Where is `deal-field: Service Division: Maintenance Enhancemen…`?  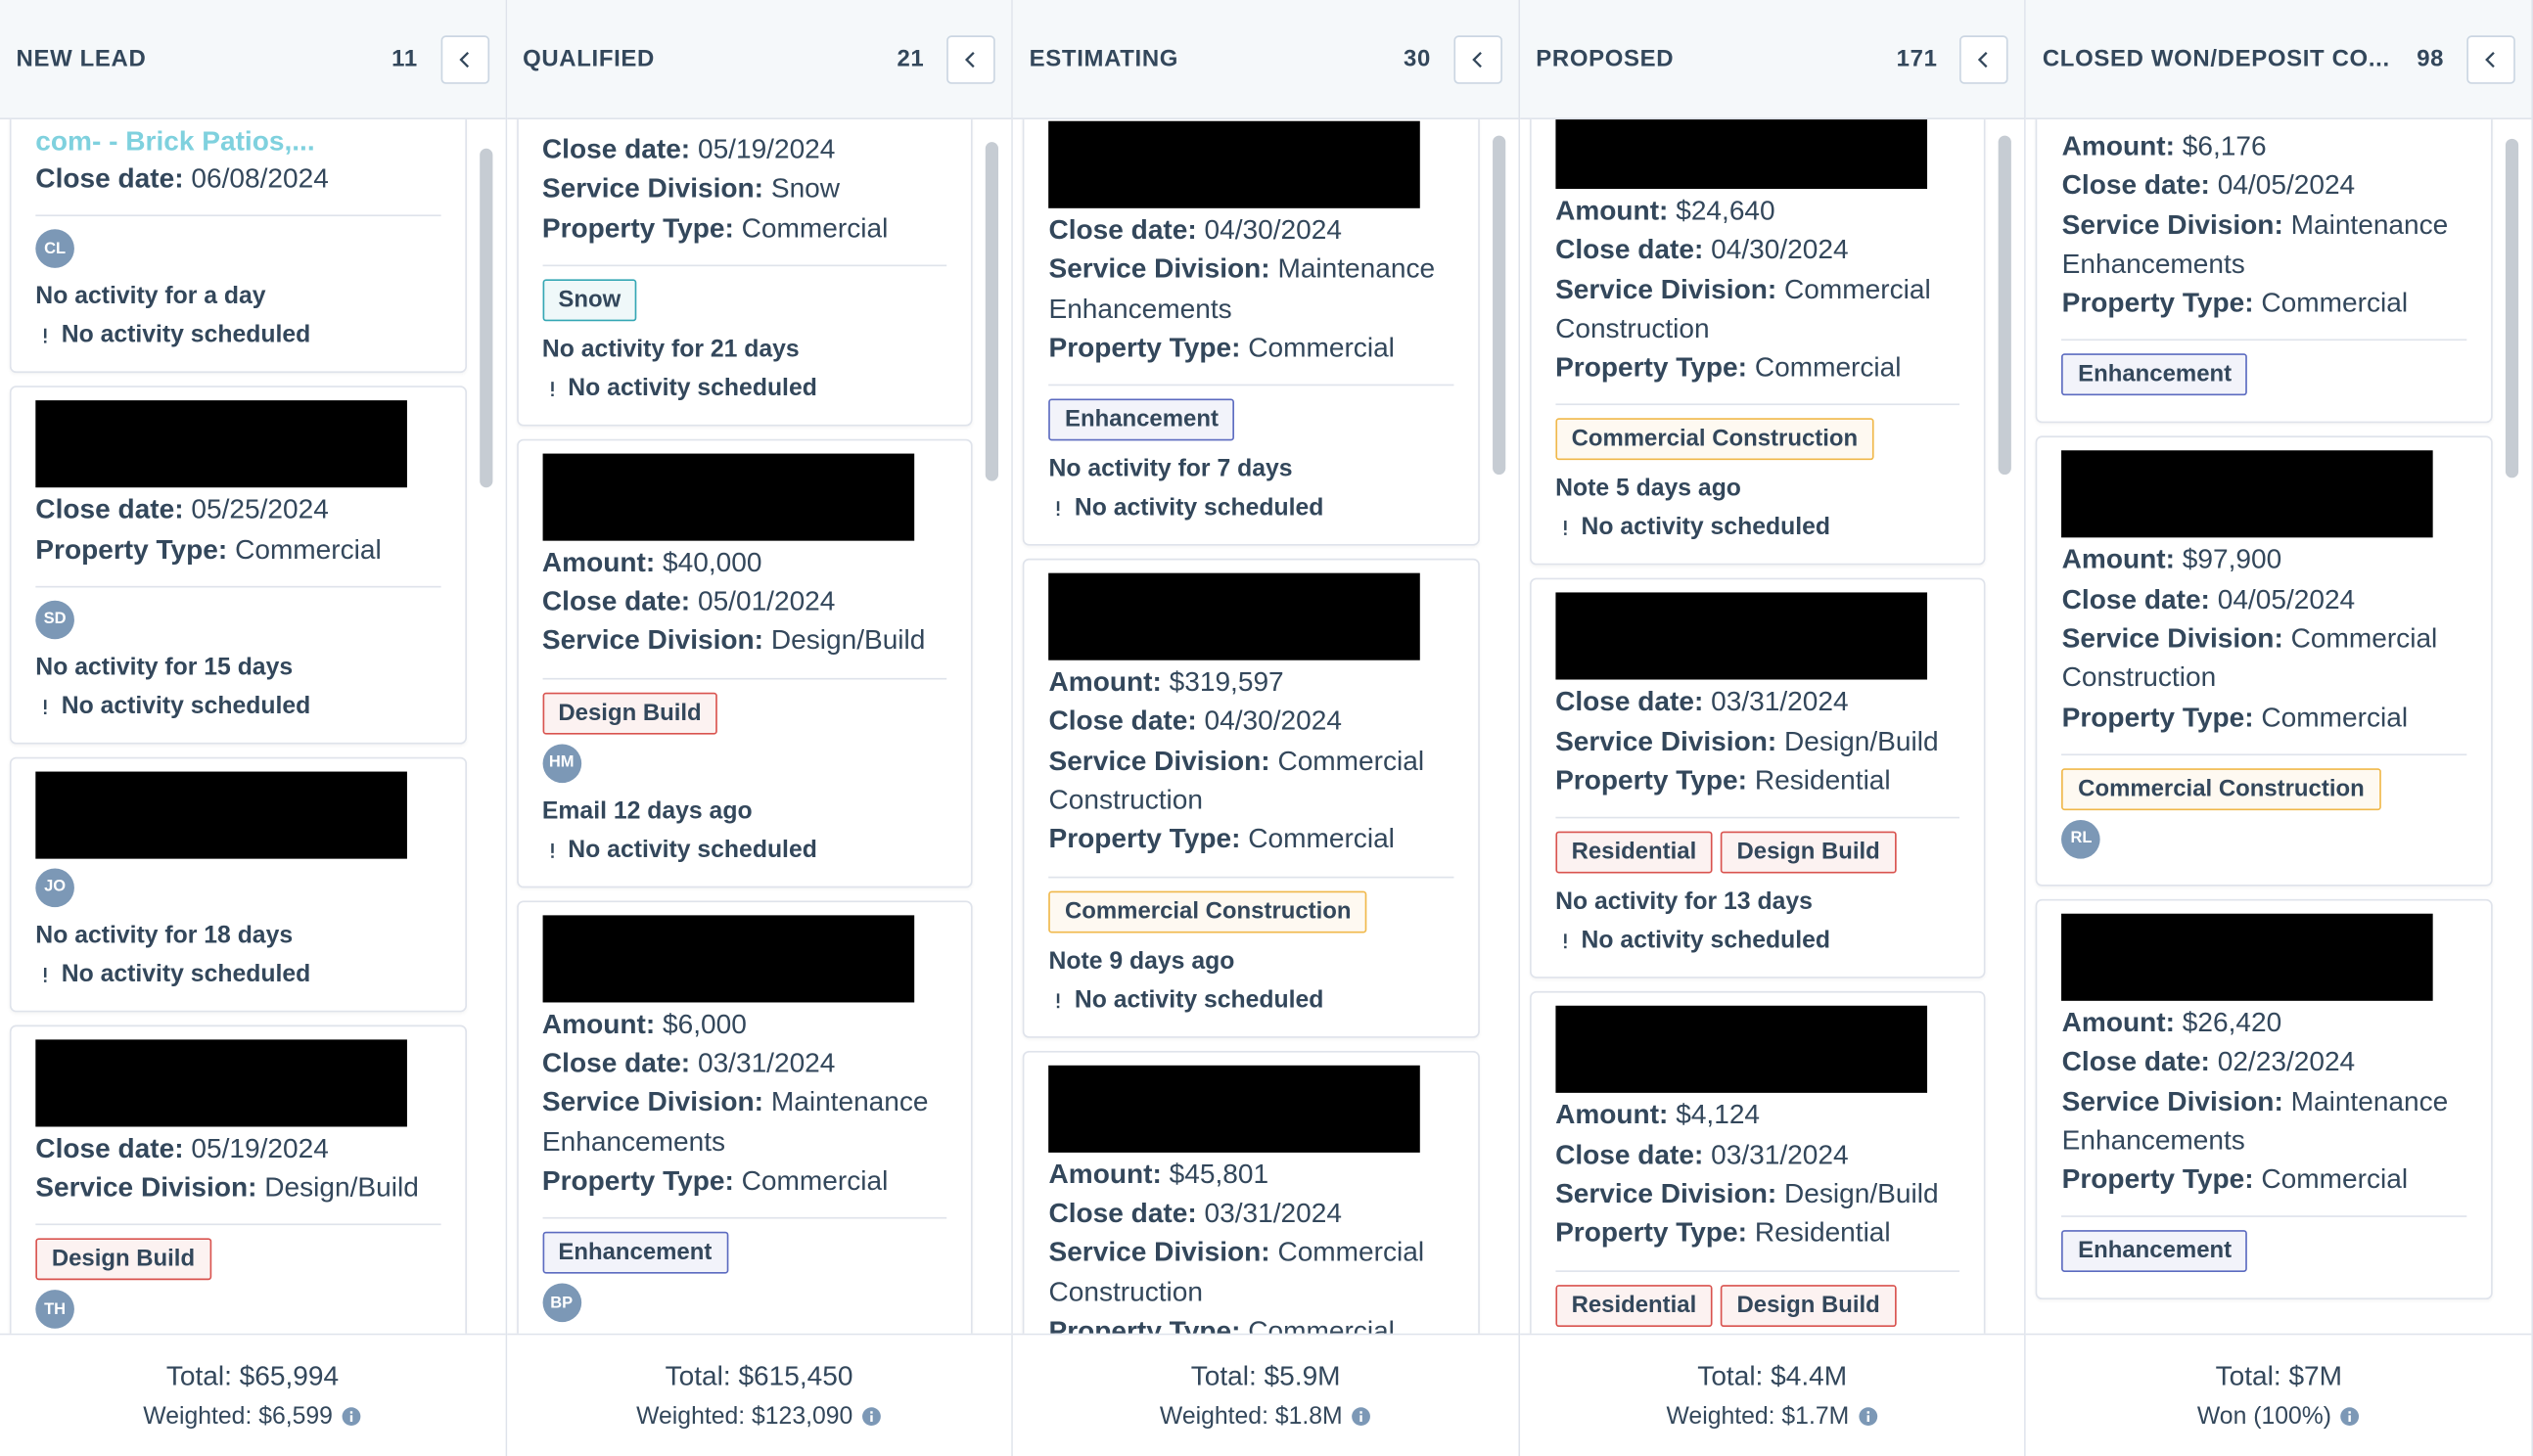 deal-field: Service Division: Maintenance Enhancemen… is located at coordinates (1251, 289).